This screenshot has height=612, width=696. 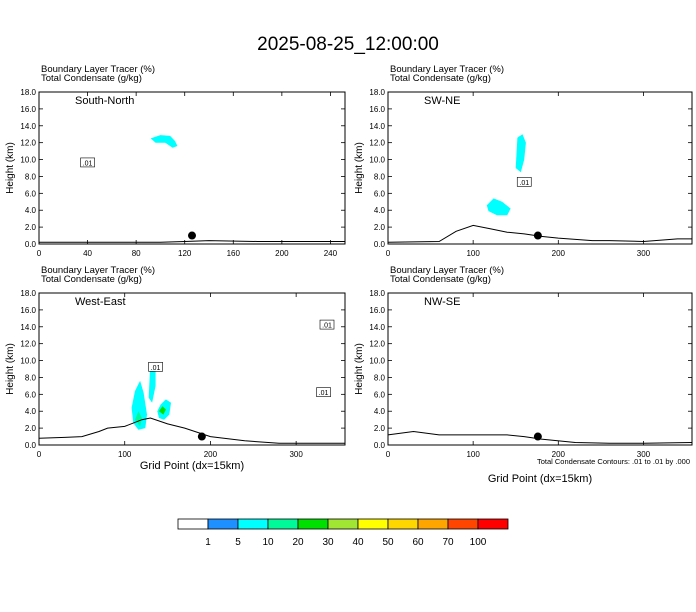 I want to click on y-tick-label: 6.0, so click(x=31, y=394).